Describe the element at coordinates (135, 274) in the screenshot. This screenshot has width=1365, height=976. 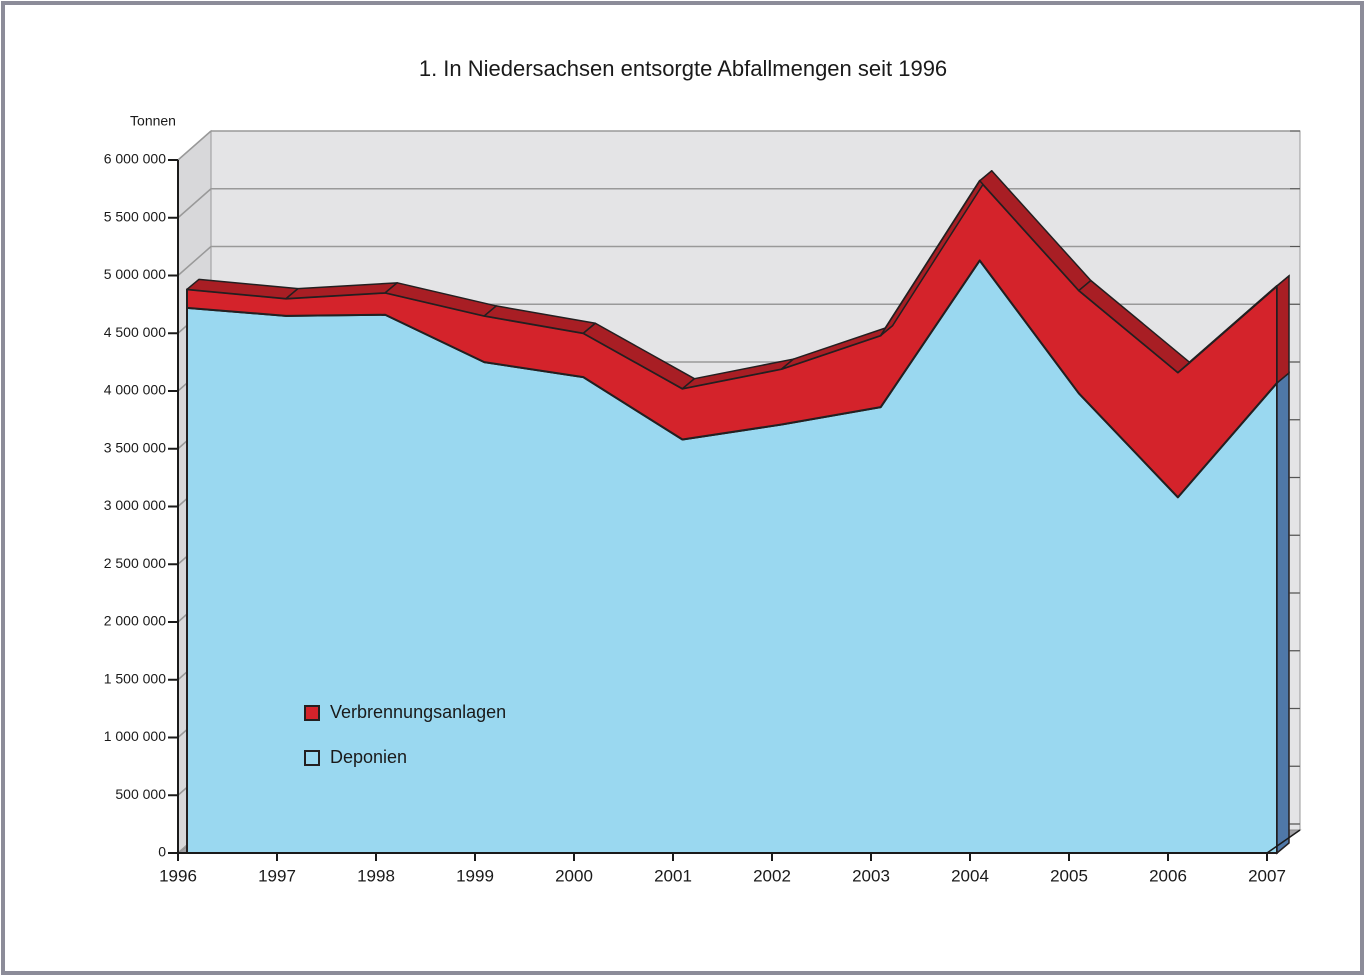
I see `y-tick-label: 5 000 000` at that location.